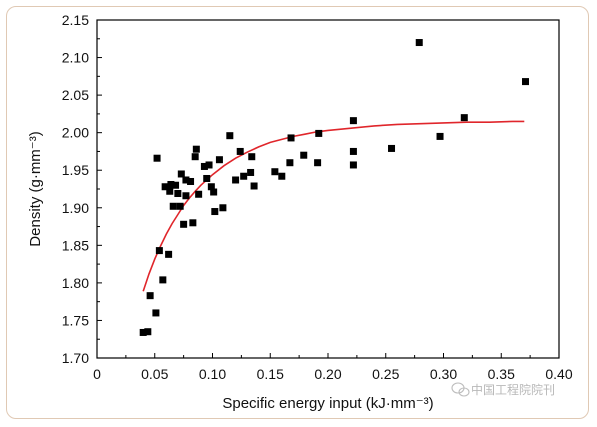 The height and width of the screenshot is (427, 597). What do you see at coordinates (501, 374) in the screenshot?
I see `x-tick-label: 0.35` at bounding box center [501, 374].